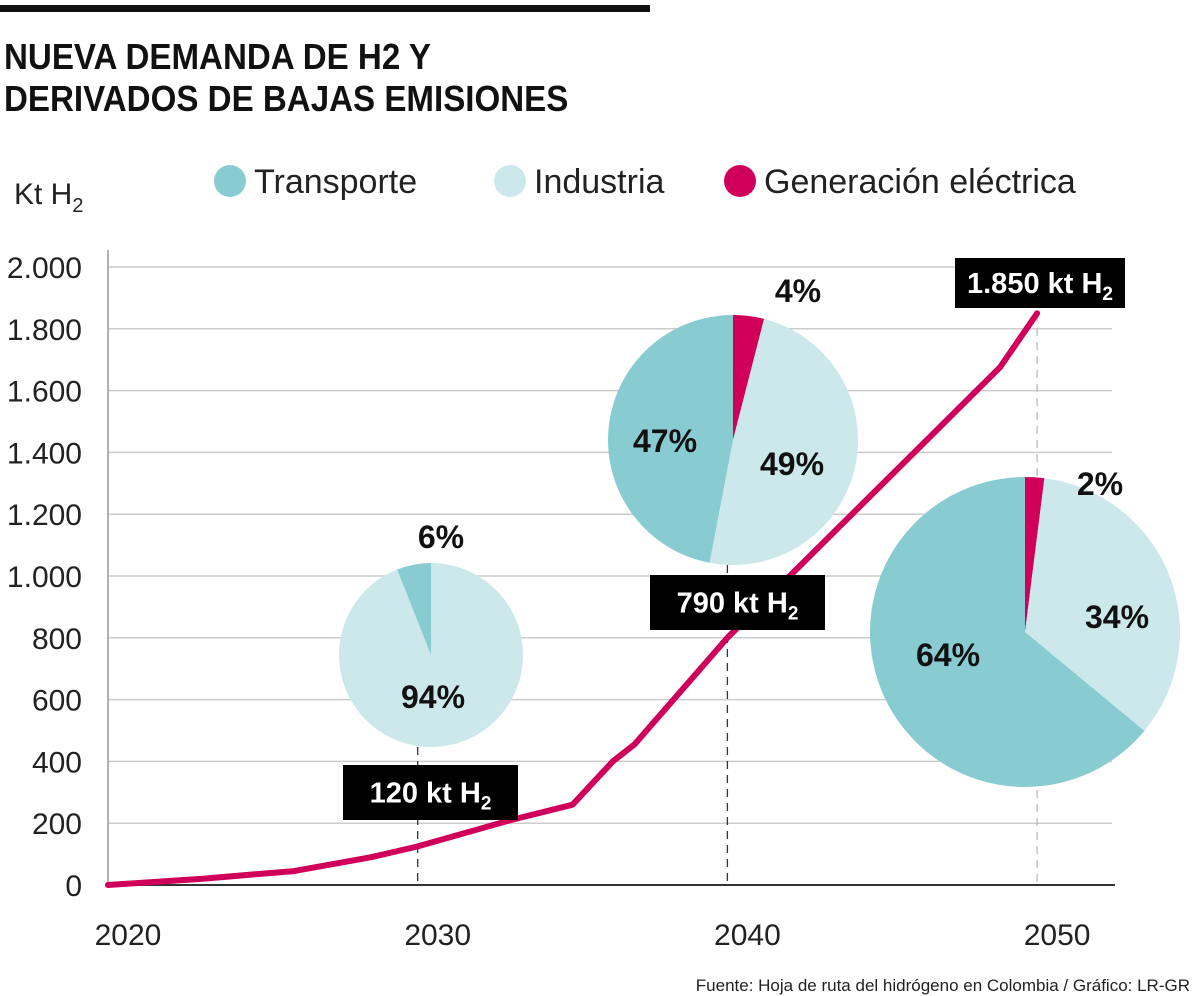 This screenshot has width=1200, height=996. Describe the element at coordinates (738, 606) in the screenshot. I see `value-label: 790 kt H2` at that location.